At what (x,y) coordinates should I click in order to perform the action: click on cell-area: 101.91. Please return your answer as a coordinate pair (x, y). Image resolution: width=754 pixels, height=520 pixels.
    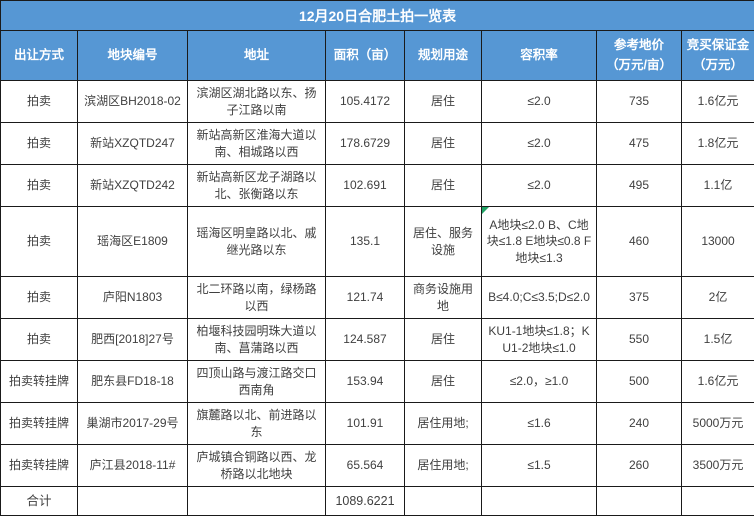
    Looking at the image, I should click on (365, 423).